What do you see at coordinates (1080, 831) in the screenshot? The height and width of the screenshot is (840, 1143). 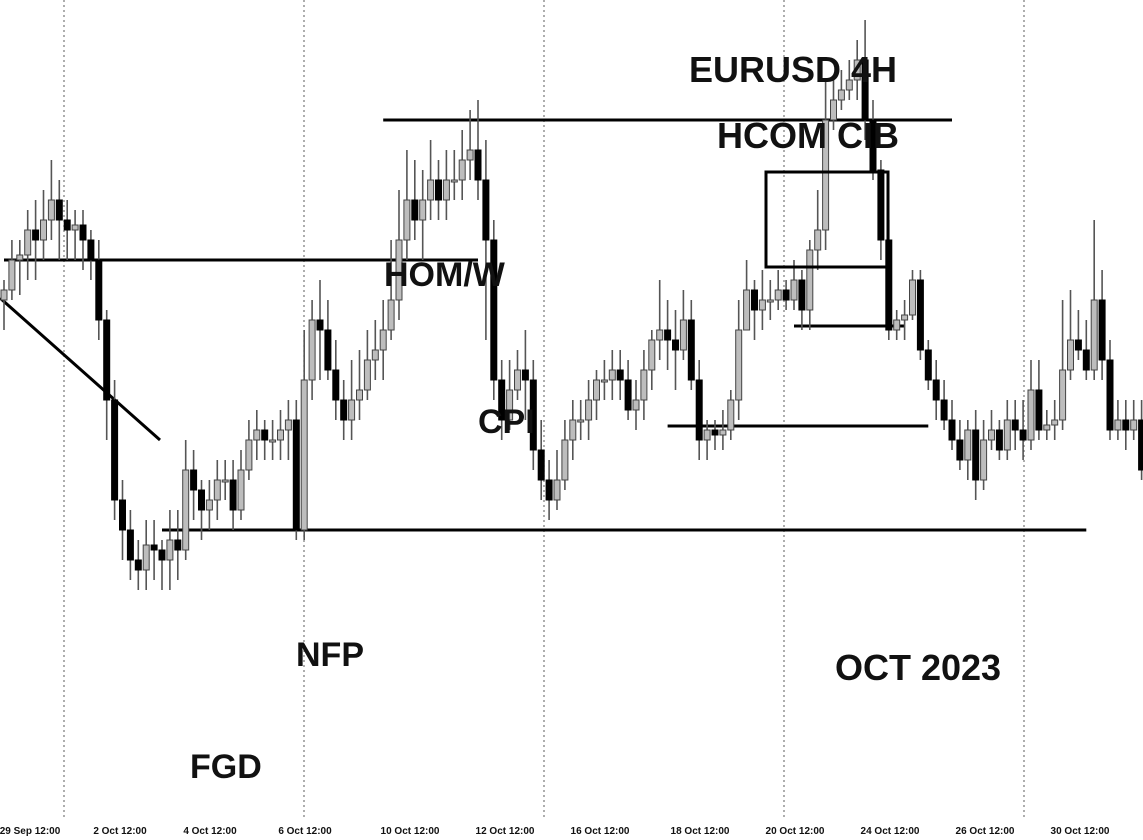 I see `x-tick-label: 30 Oct 12:00` at bounding box center [1080, 831].